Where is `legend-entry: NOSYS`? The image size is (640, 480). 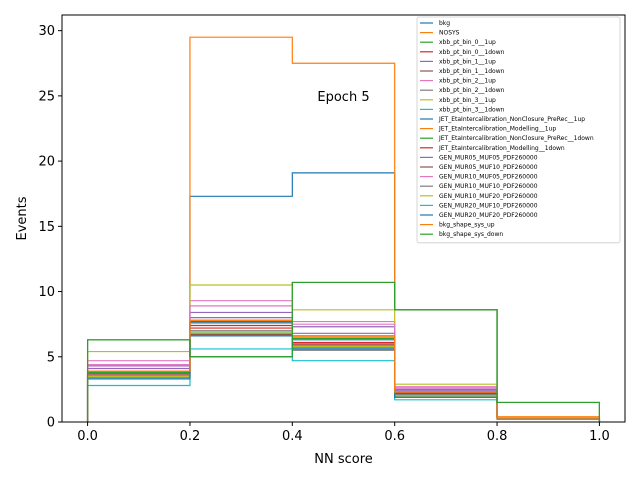 legend-entry: NOSYS is located at coordinates (449, 33).